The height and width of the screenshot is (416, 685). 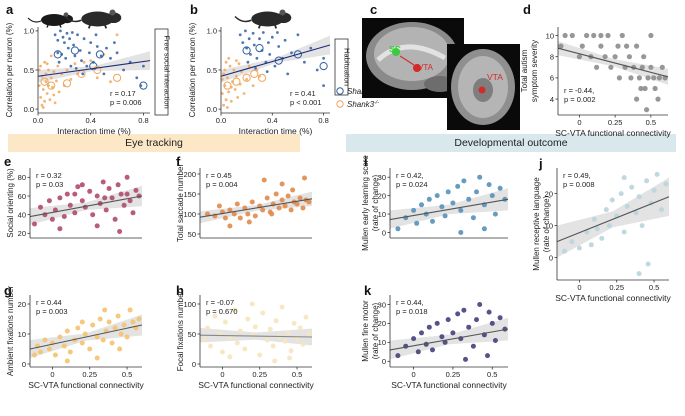 What do you see at coordinates (97, 70) in the screenshot?
I see `mean-marker-a` at bounding box center [97, 70].